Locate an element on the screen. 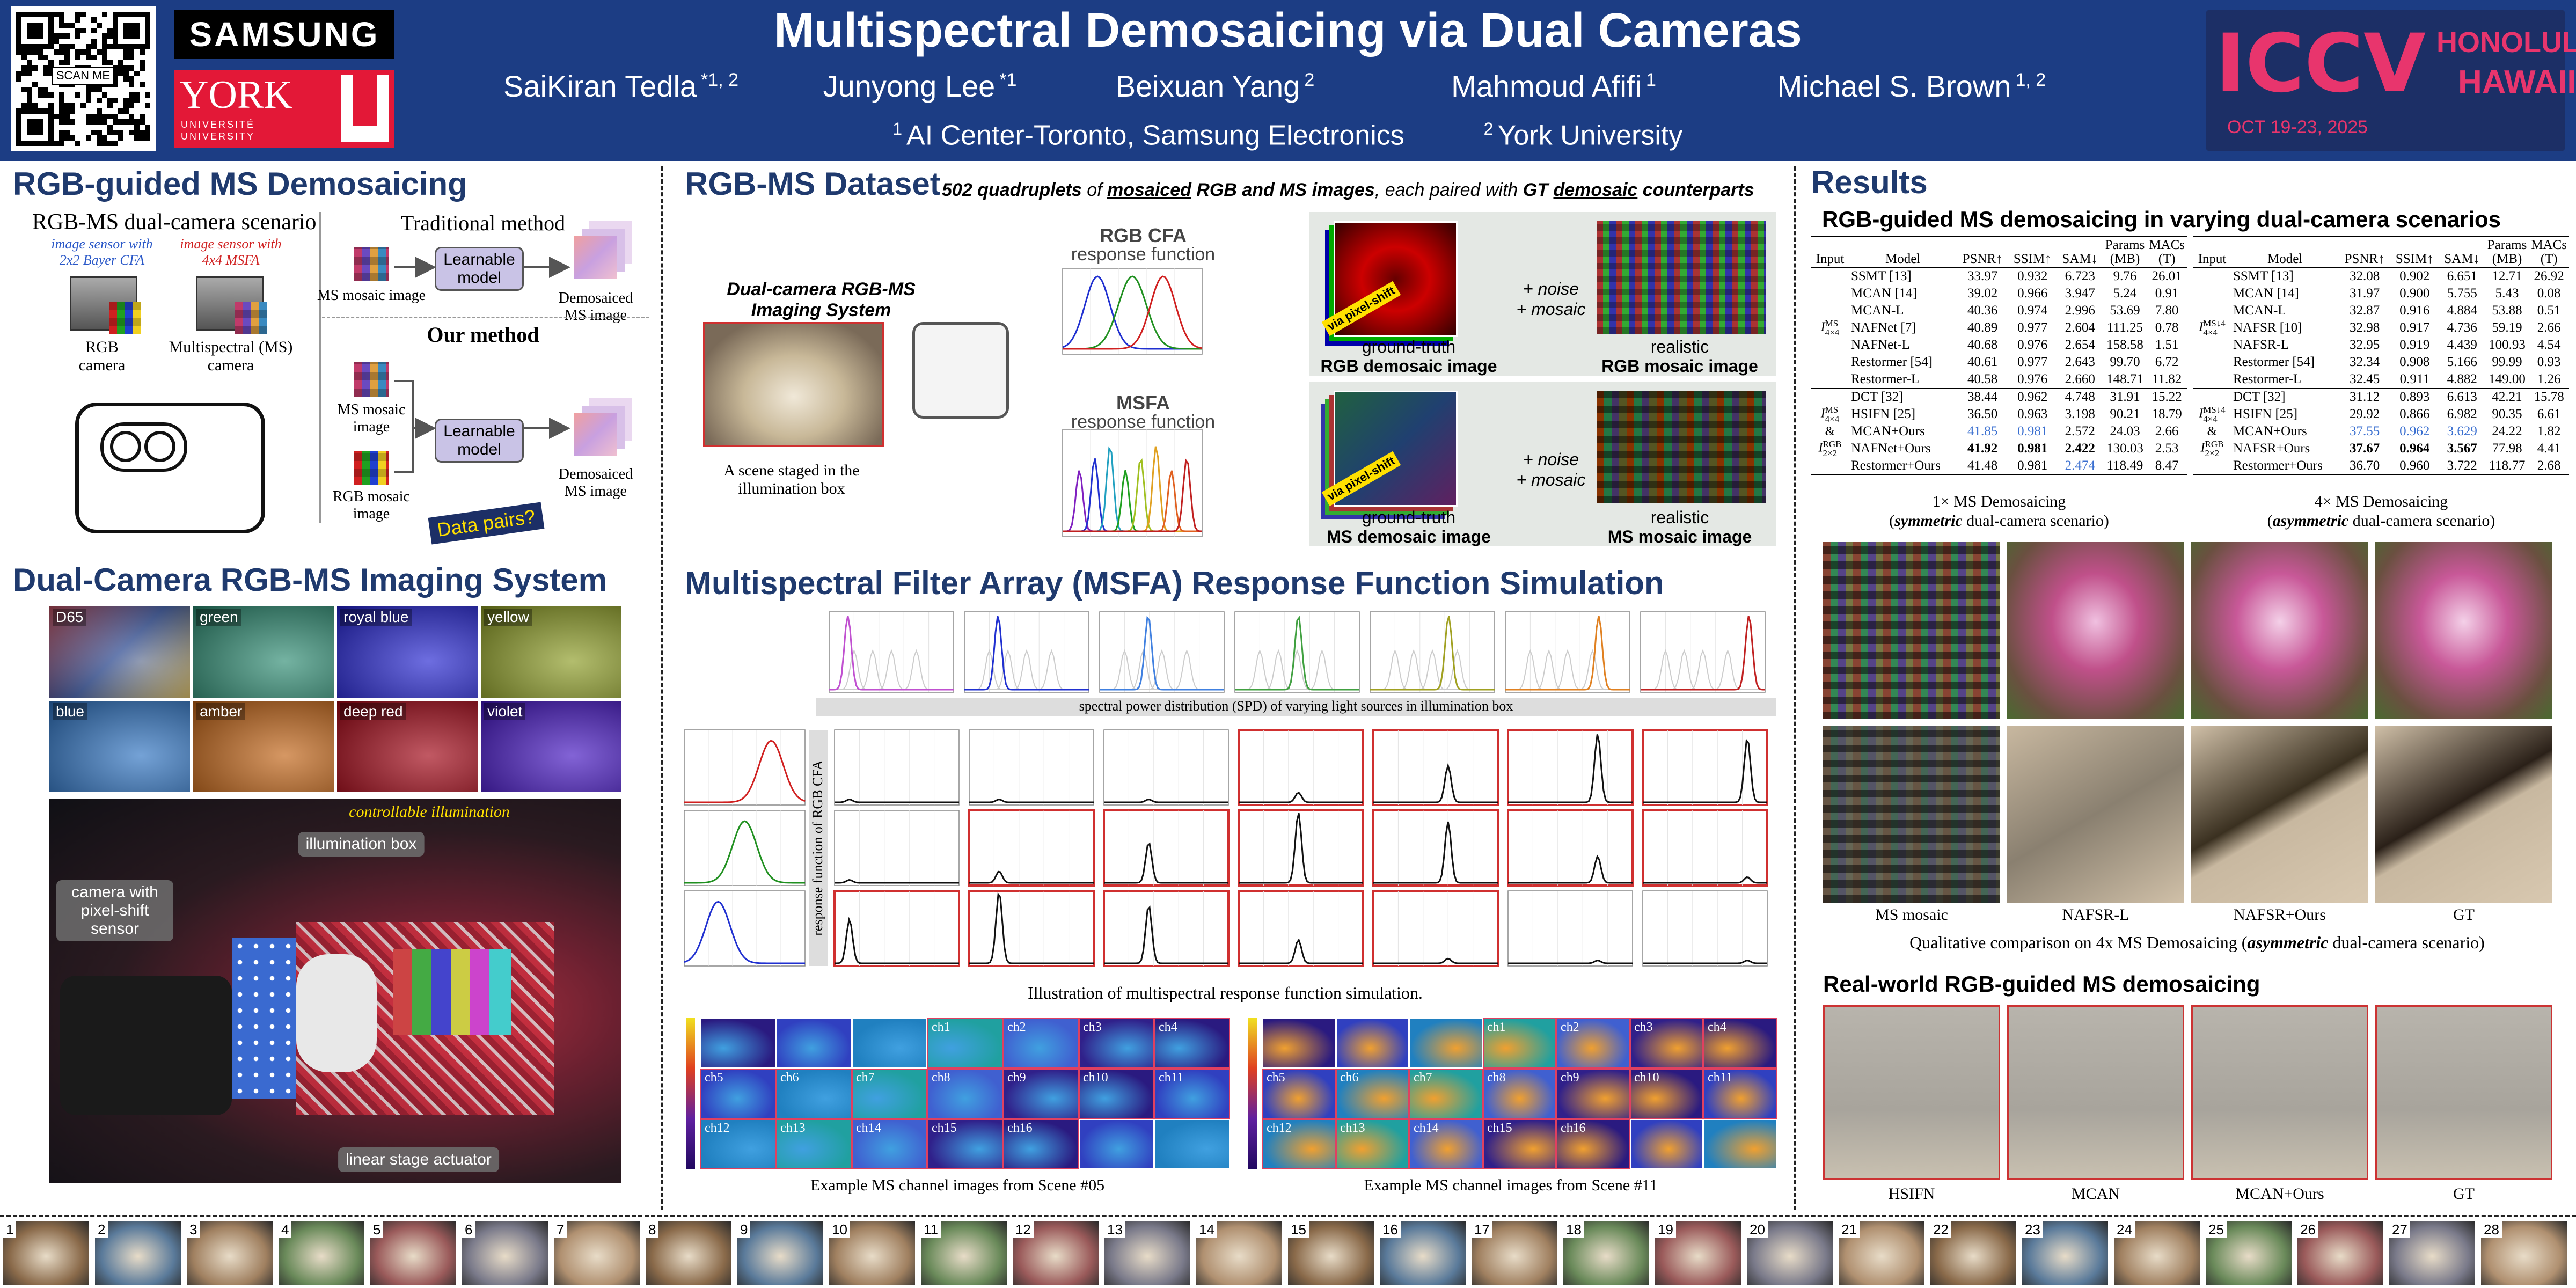  lens is located at coordinates (159, 446).